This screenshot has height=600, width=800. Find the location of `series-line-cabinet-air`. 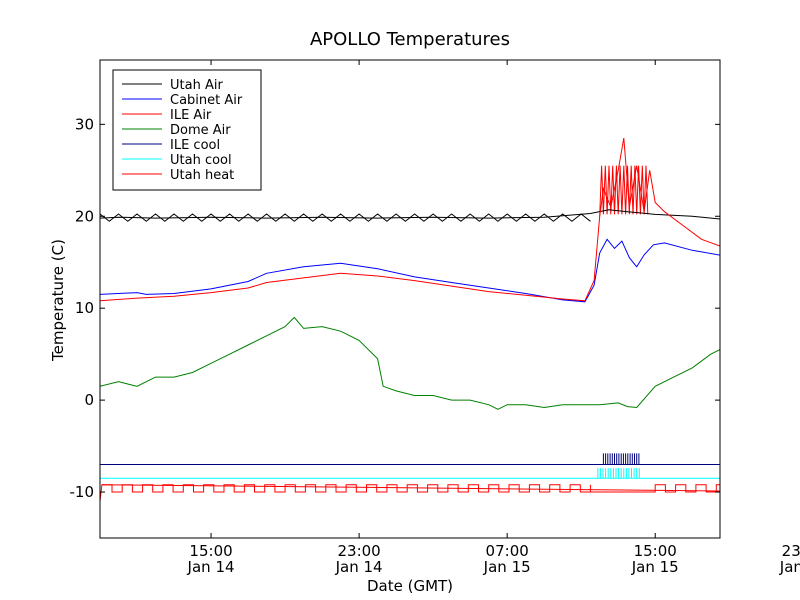

series-line-cabinet-air is located at coordinates (410, 270).